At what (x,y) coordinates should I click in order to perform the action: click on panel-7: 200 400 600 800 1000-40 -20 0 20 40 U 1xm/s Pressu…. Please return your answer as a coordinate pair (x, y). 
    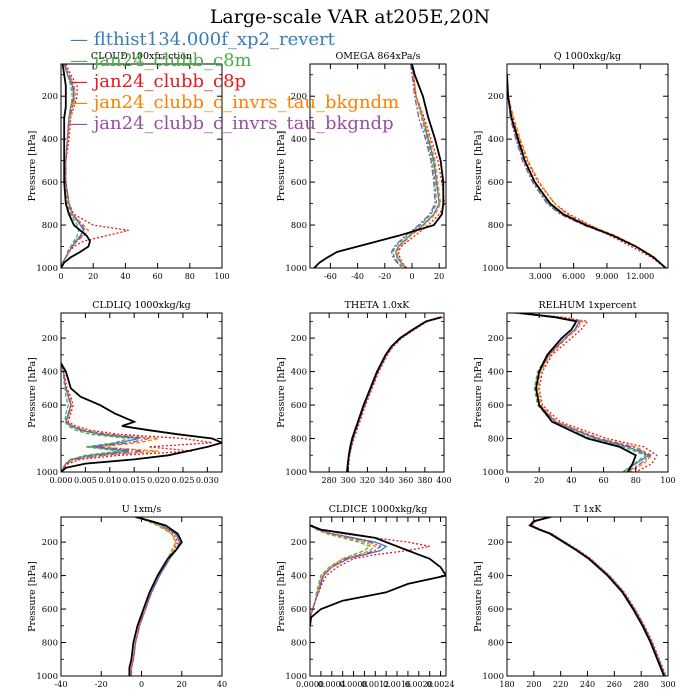
    Looking at the image, I should click on (127, 596).